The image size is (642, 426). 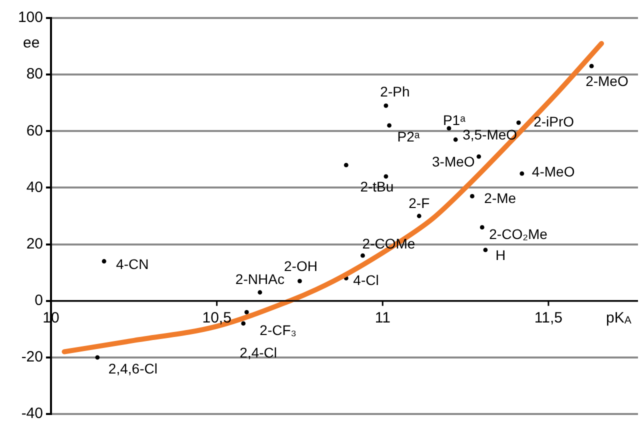 What do you see at coordinates (34, 131) in the screenshot?
I see `y-tick-label: 60` at bounding box center [34, 131].